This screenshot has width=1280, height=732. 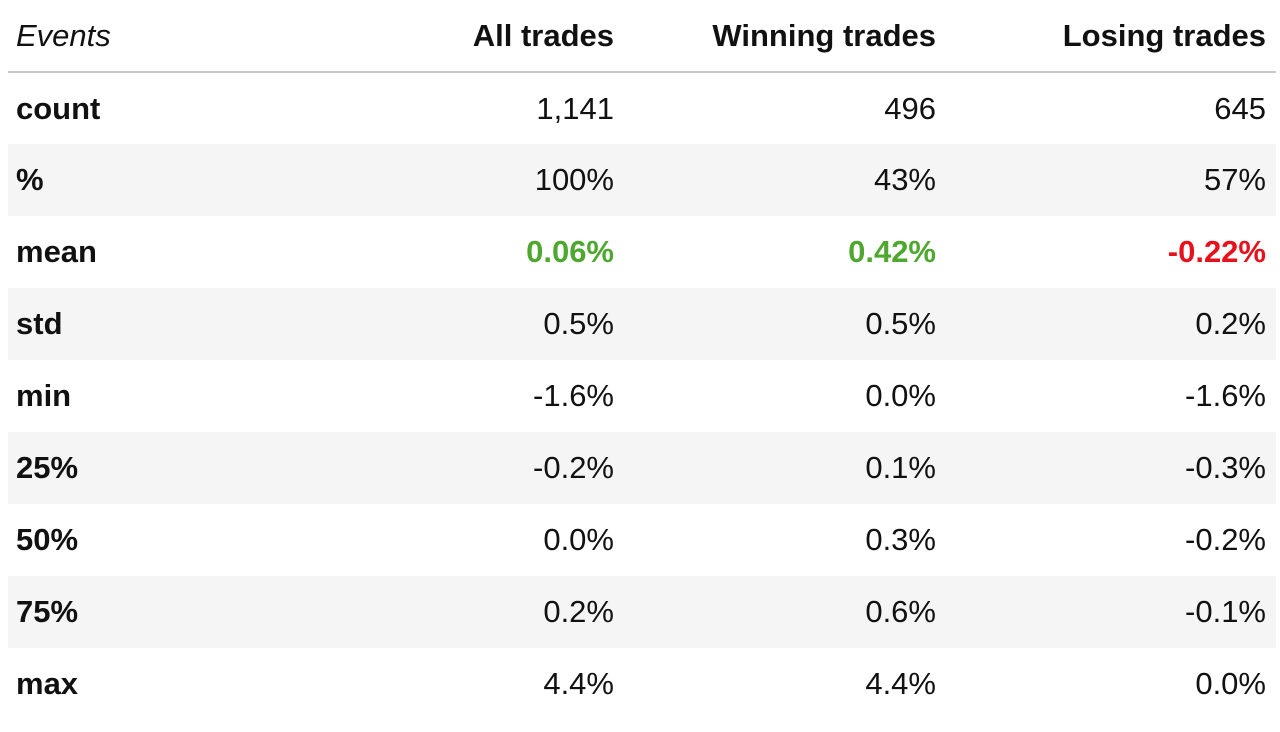 What do you see at coordinates (900, 395) in the screenshot?
I see `cell-winning-trades: 0.0%` at bounding box center [900, 395].